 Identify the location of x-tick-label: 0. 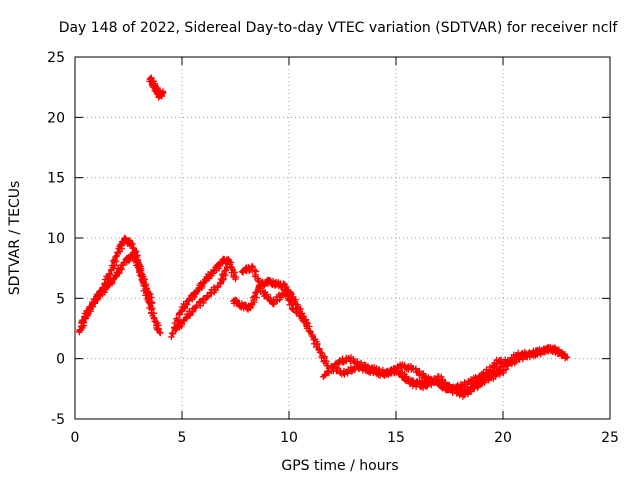
(75, 438).